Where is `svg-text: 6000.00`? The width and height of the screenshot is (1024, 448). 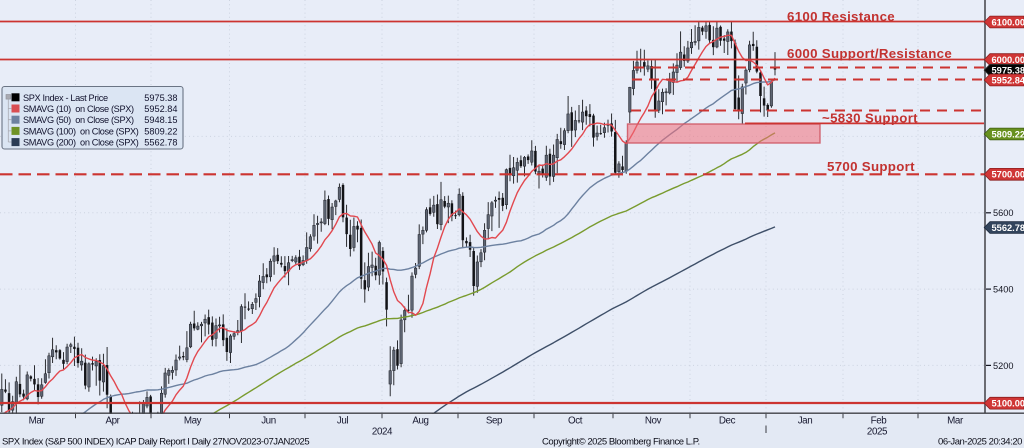
svg-text: 6000.00 is located at coordinates (1008, 60).